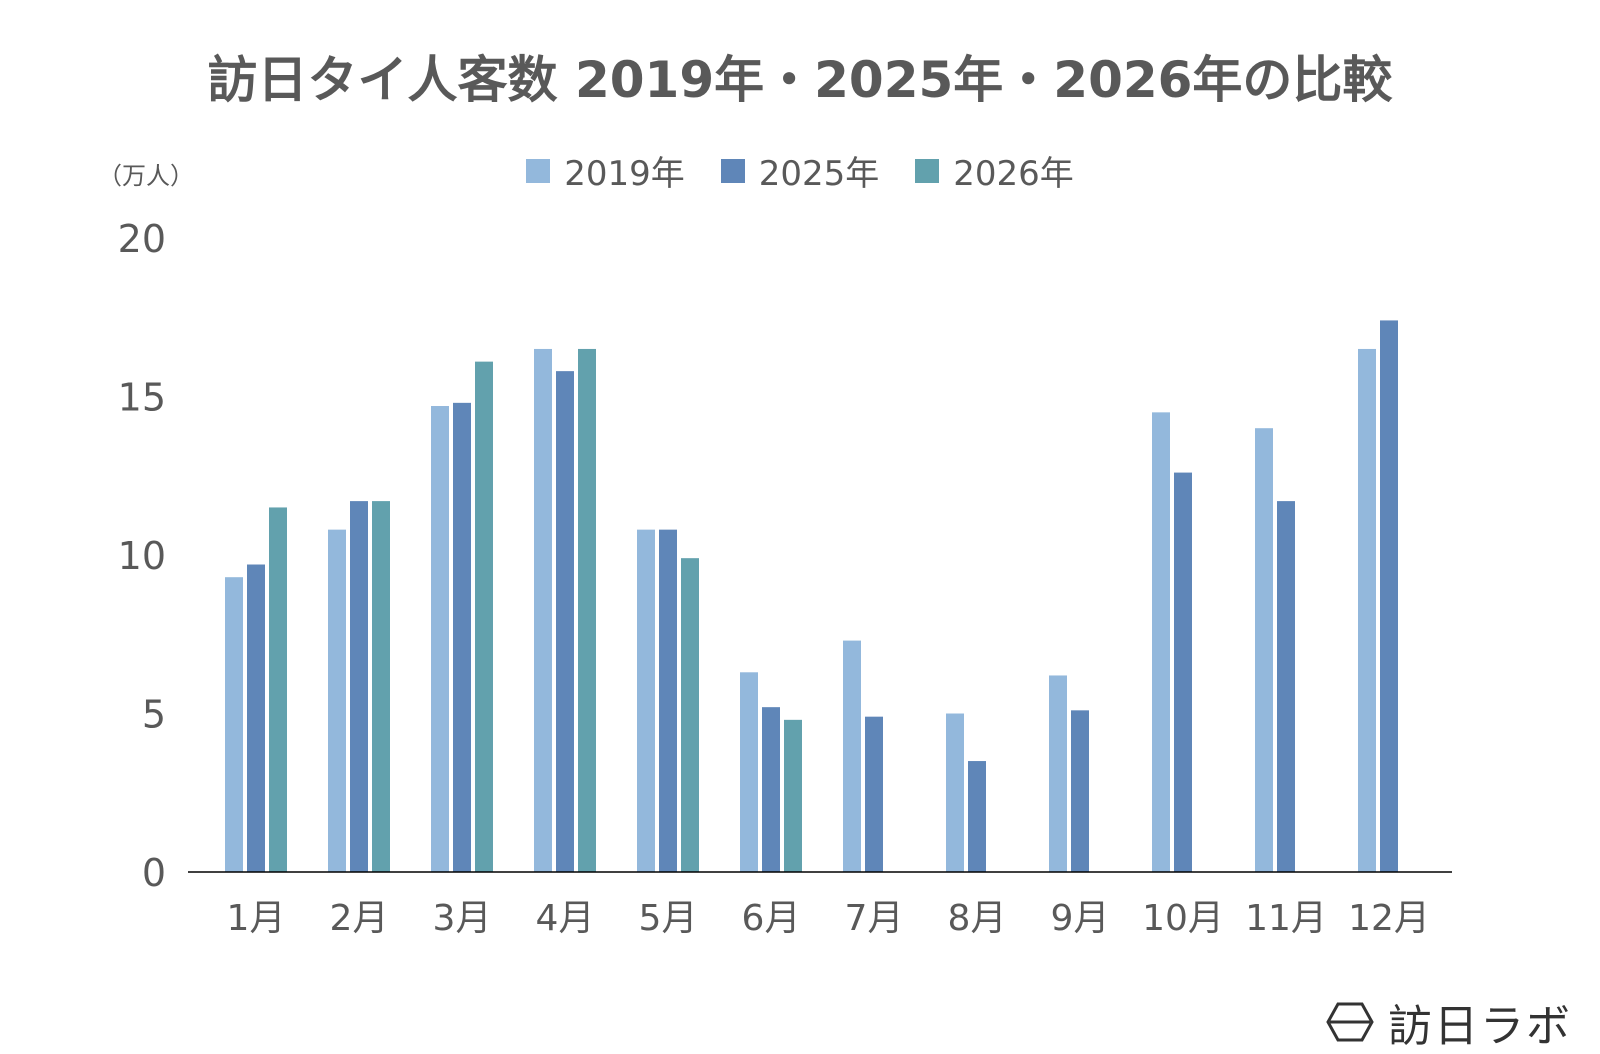  What do you see at coordinates (624, 174) in the screenshot?
I see `legend-label-2019: 2019年` at bounding box center [624, 174].